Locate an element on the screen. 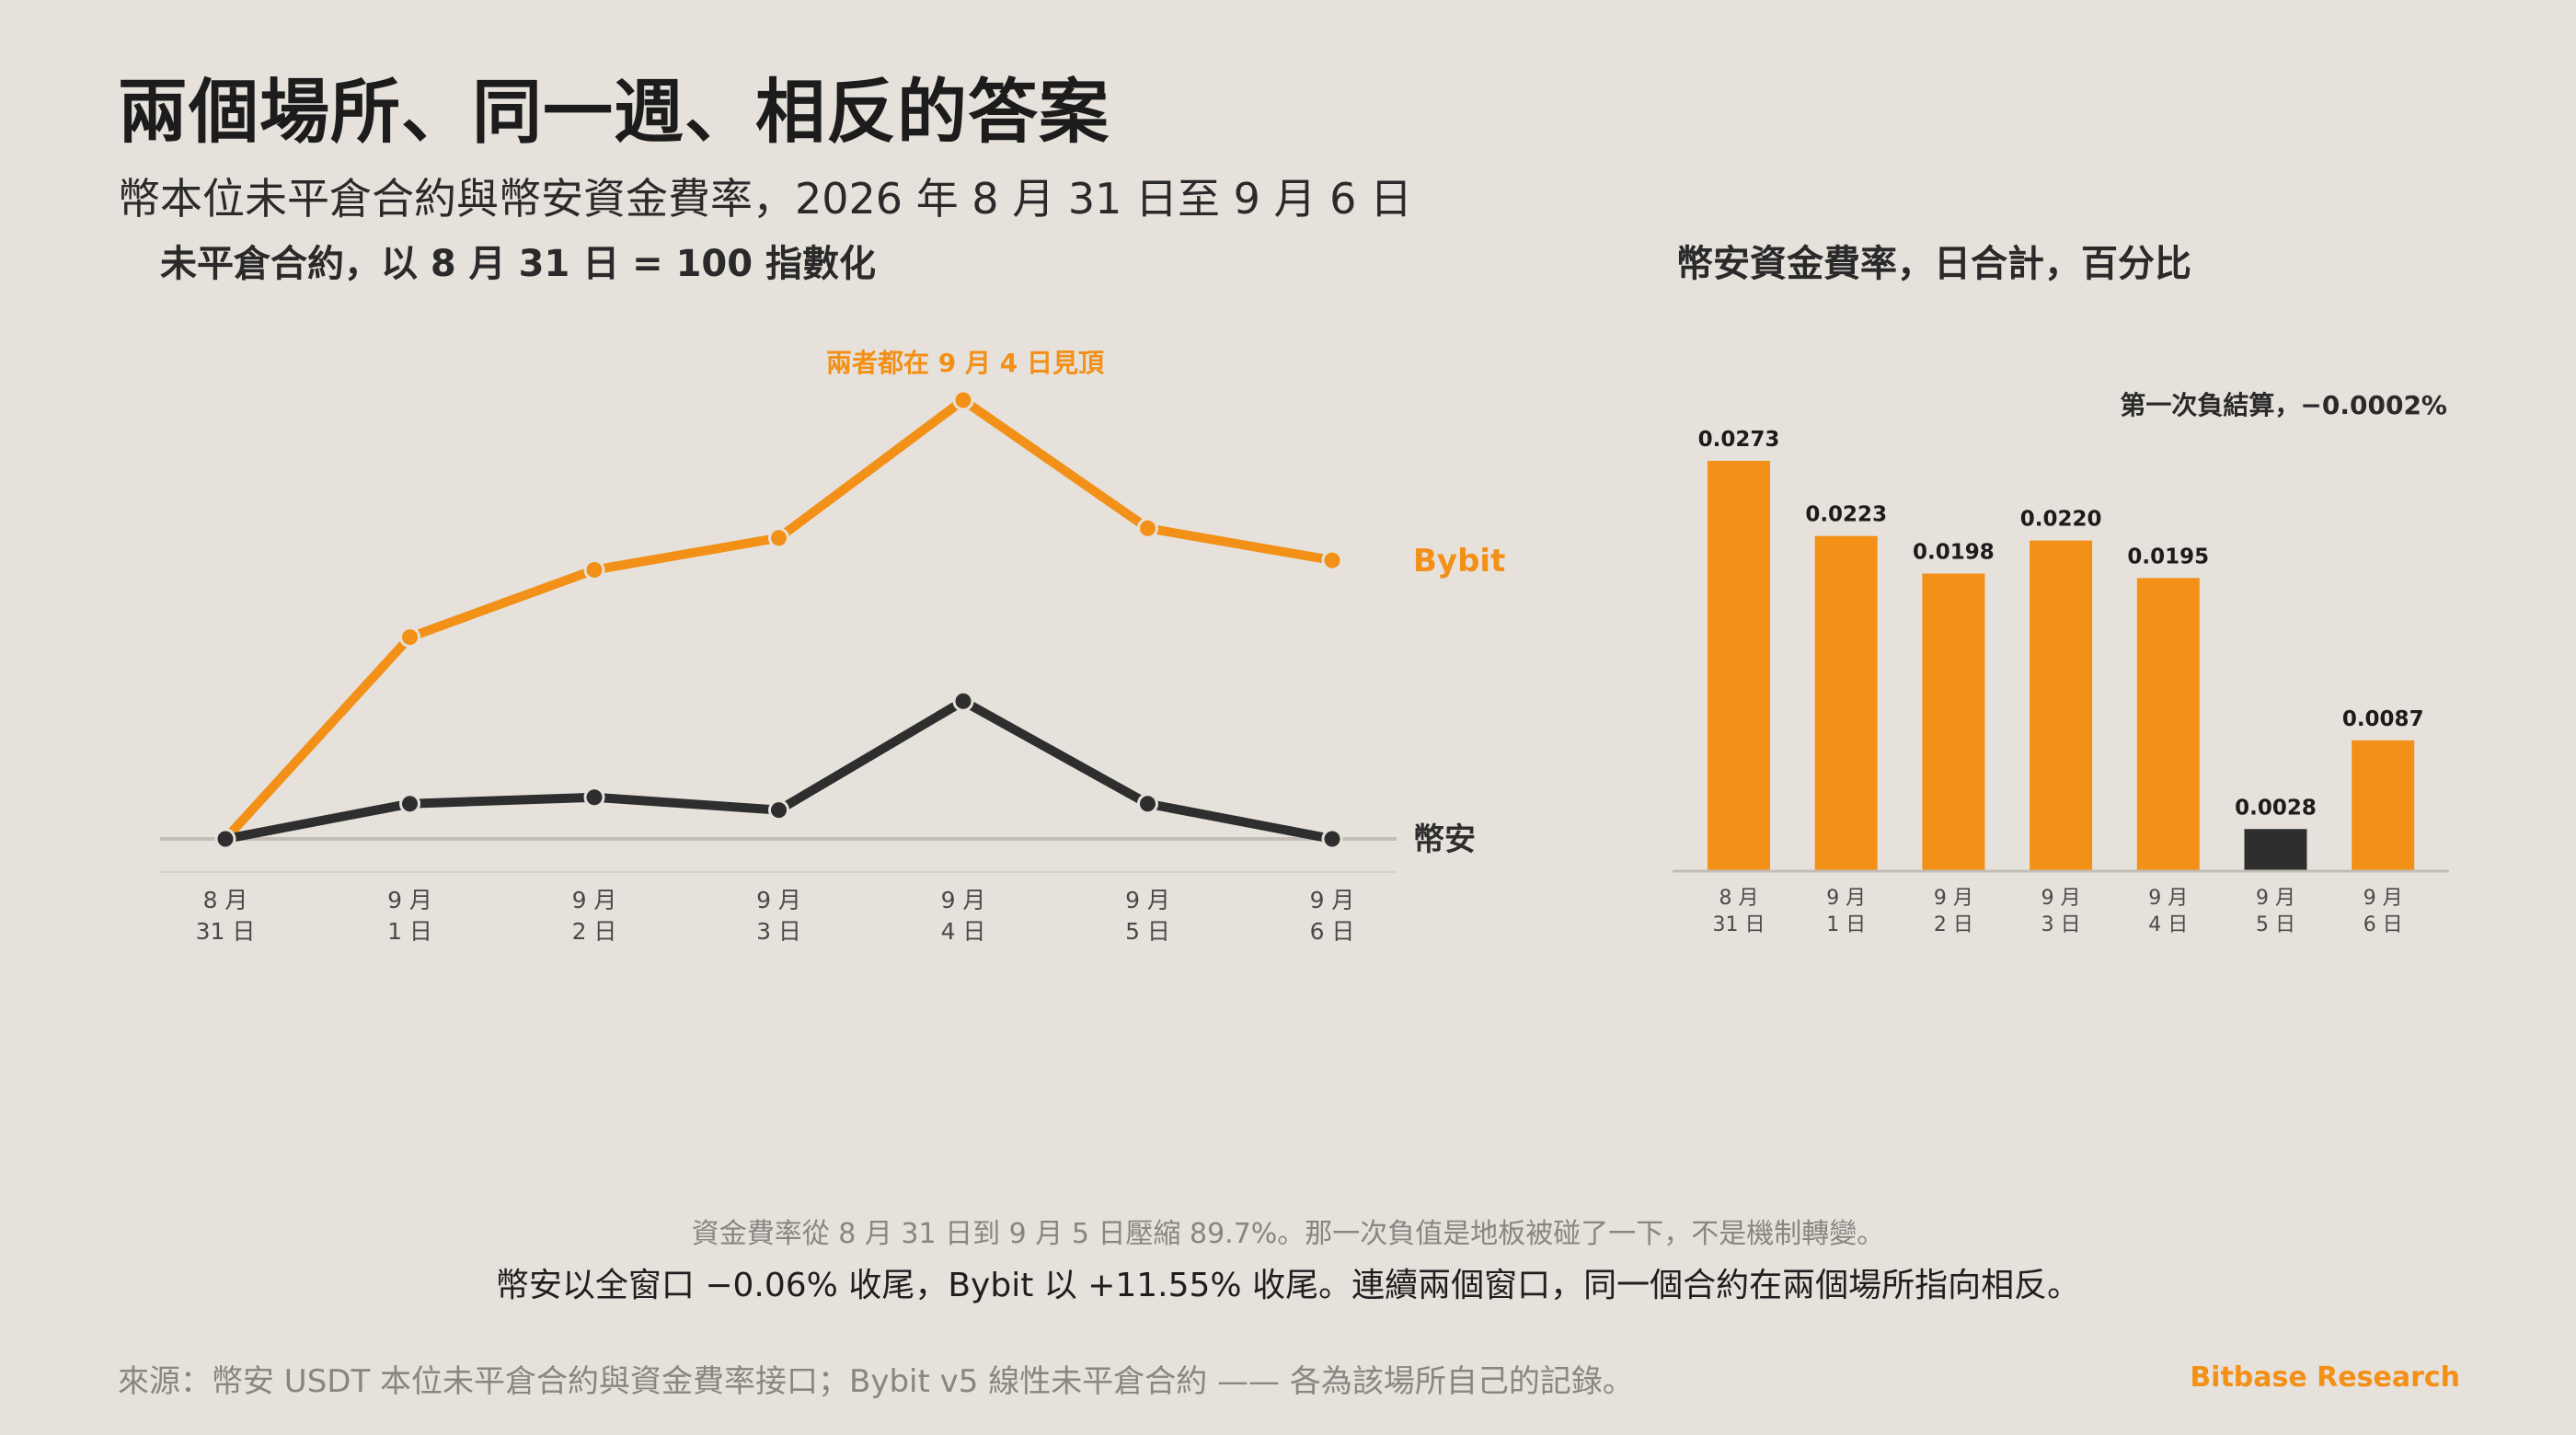  series-label-1: 幣安 is located at coordinates (1444, 839).